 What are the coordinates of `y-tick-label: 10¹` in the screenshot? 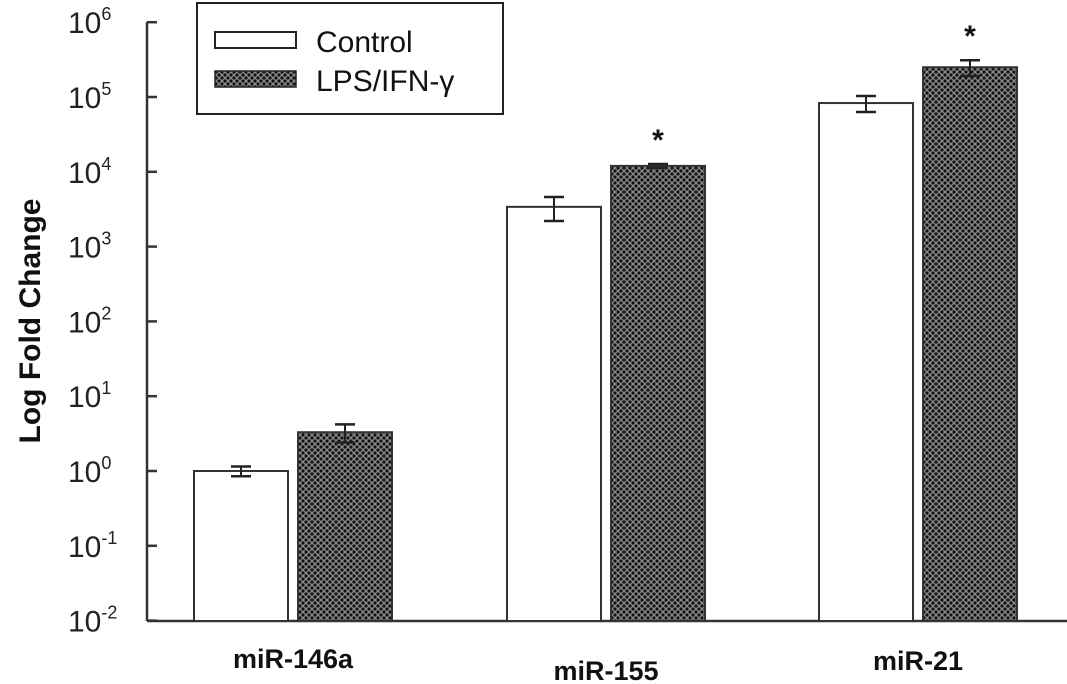 It's located at (89, 396).